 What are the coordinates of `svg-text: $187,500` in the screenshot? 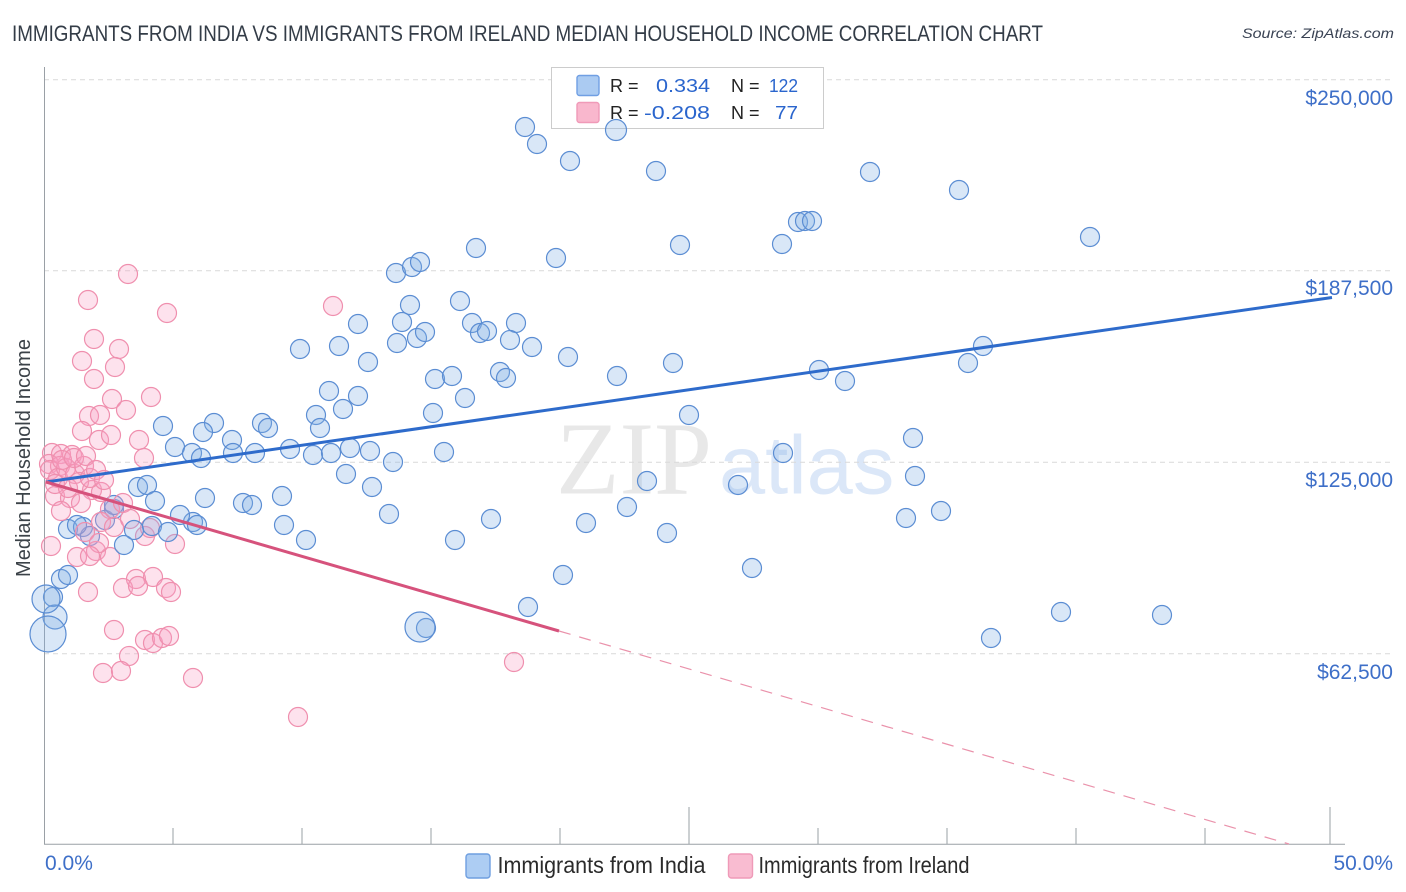 It's located at (1349, 288).